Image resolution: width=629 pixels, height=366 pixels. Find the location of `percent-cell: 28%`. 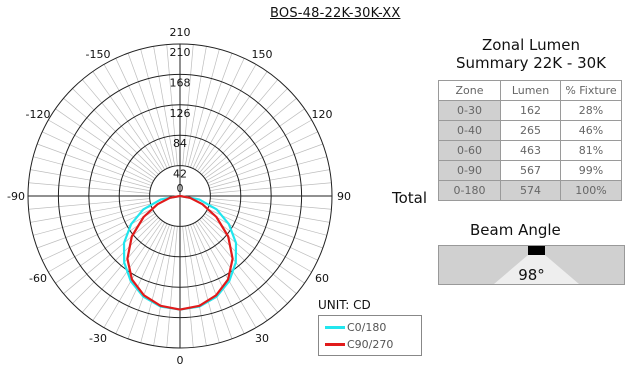

percent-cell: 28% is located at coordinates (591, 110).